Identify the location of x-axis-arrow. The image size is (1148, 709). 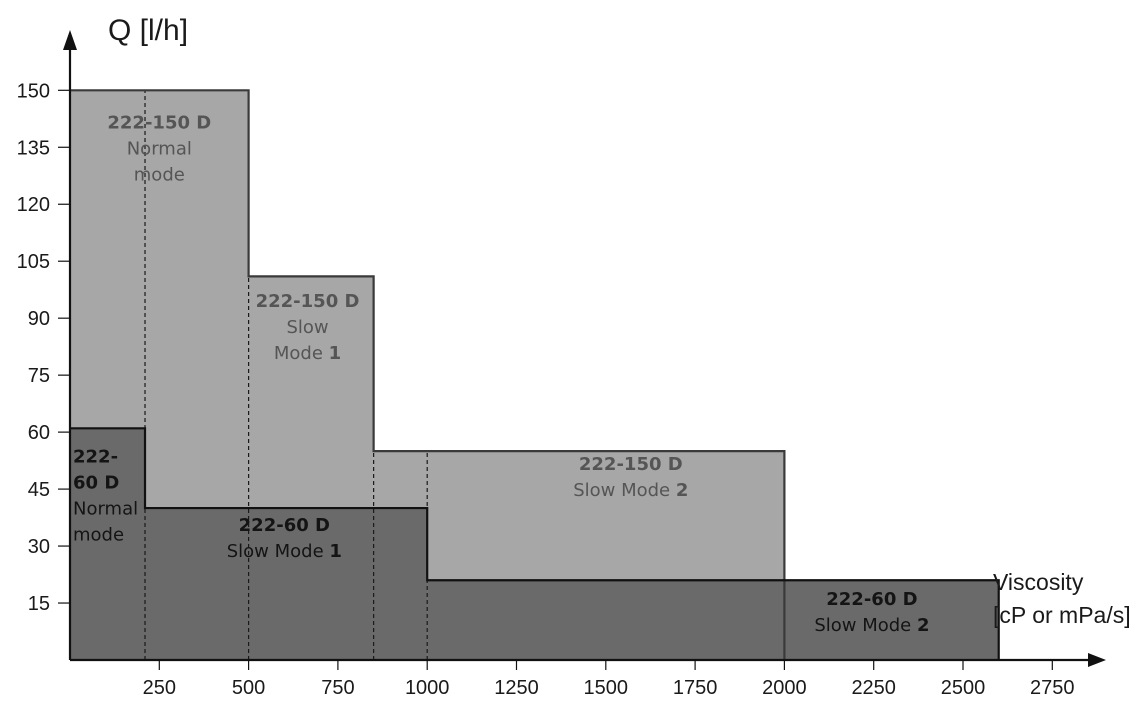
(1097, 660).